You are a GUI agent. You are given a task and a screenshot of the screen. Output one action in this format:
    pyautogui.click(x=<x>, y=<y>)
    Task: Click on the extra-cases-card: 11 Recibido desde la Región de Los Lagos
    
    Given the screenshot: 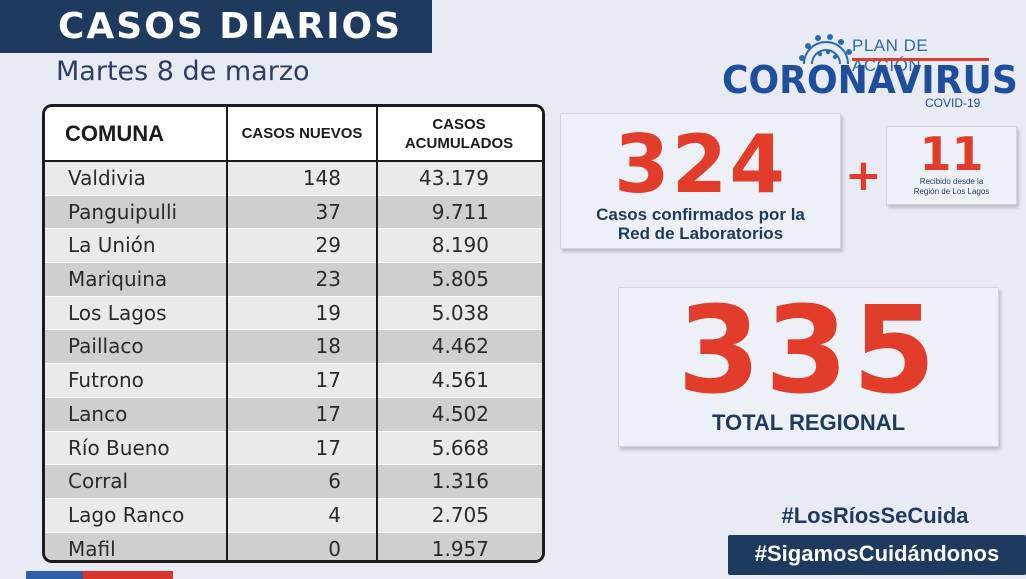 What is the action you would take?
    pyautogui.click(x=951, y=165)
    